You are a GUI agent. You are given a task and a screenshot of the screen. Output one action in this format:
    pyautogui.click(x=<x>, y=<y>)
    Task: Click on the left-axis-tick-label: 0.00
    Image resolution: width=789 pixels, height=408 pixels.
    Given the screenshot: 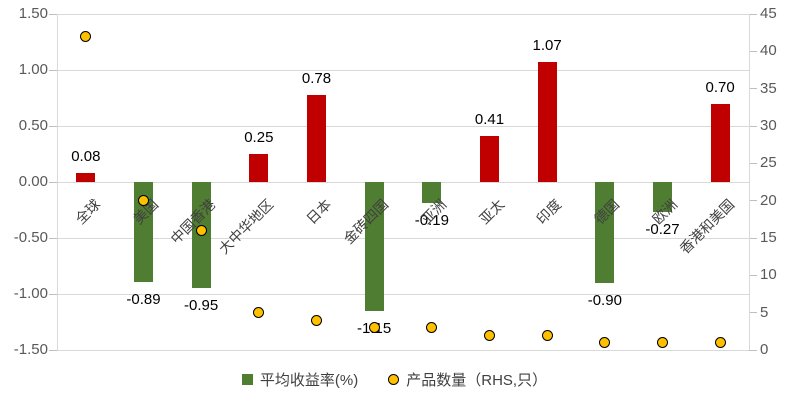 What is the action you would take?
    pyautogui.click(x=33, y=181)
    